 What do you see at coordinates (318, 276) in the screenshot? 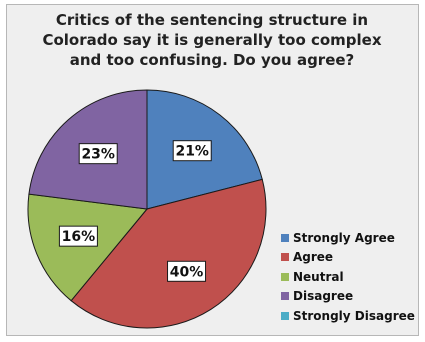
I see `legend-label: Neutral` at bounding box center [318, 276].